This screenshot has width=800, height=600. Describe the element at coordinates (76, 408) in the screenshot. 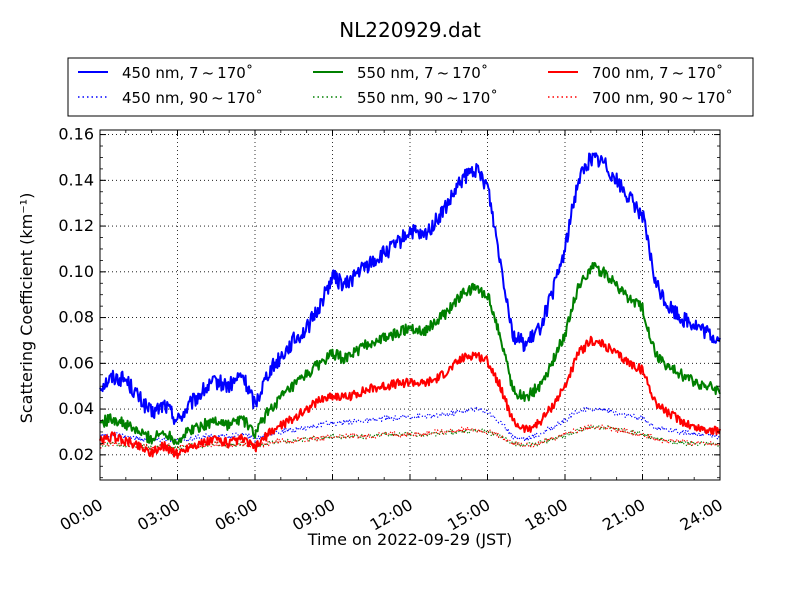

I see `y-tick-label: 0.04` at that location.